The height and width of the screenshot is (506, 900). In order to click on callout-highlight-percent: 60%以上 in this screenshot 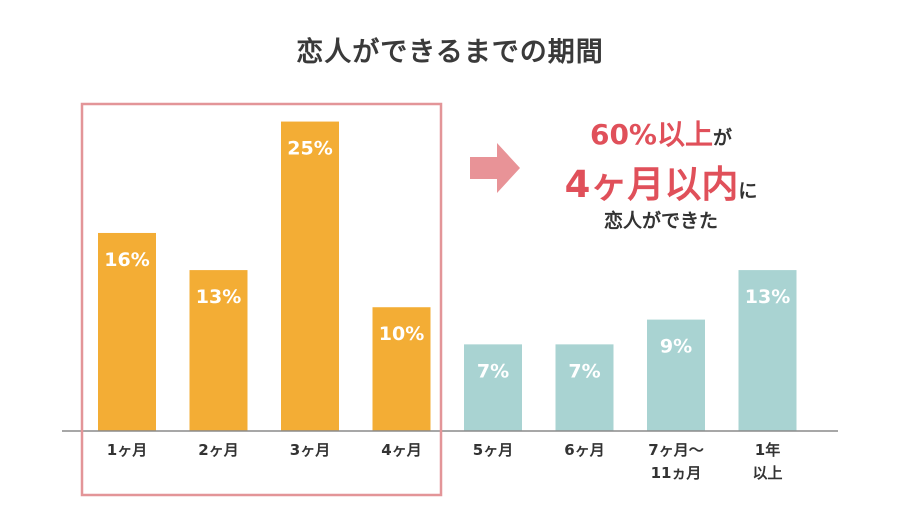, I will do `click(651, 134)`.